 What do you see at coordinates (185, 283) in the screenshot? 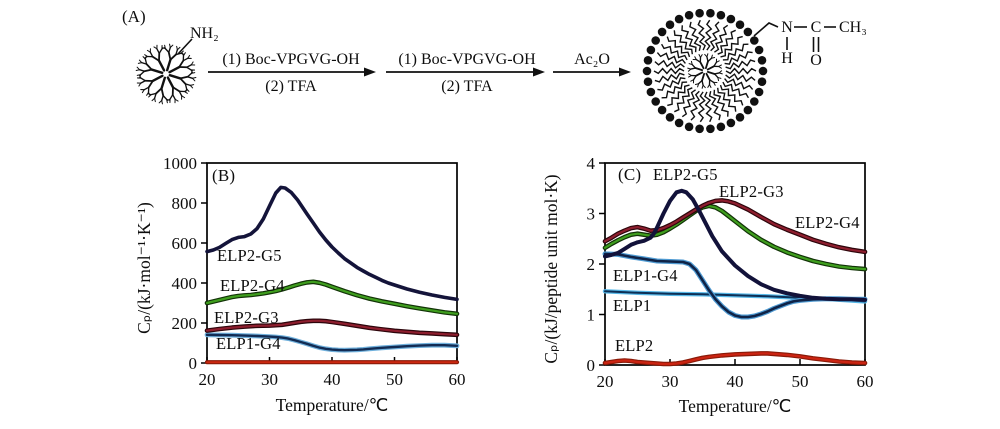
I see `y-tick-label: 400` at bounding box center [185, 283].